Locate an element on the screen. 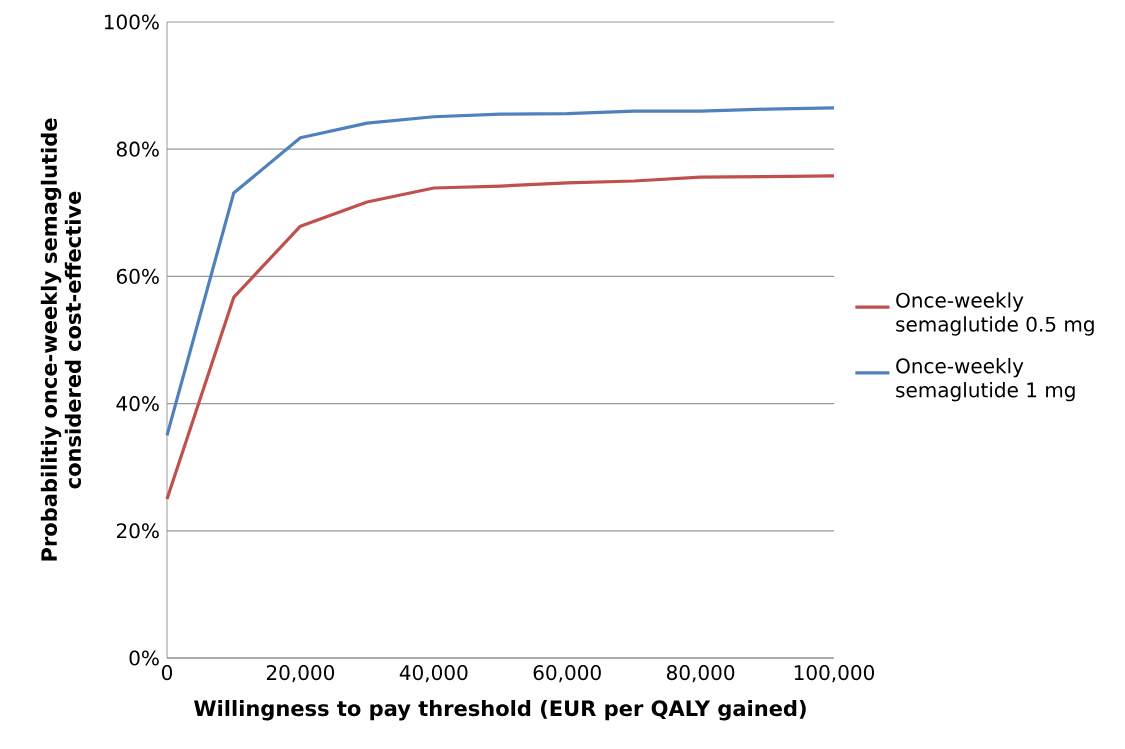  x-tick-label: 0 is located at coordinates (167, 673).